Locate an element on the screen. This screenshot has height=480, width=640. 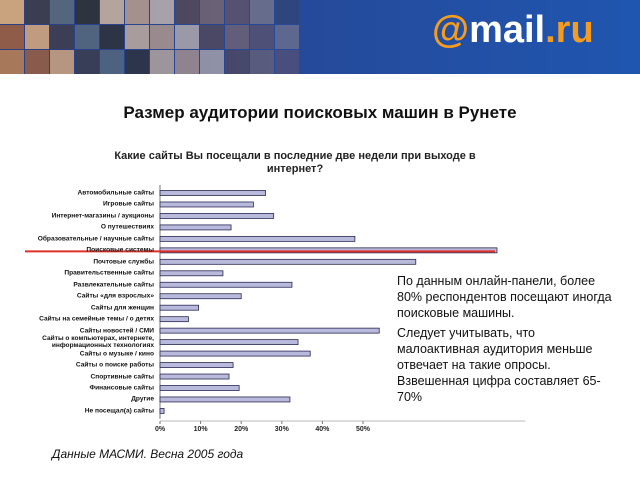
y-tick-label: Интернет-магазины / аукционы is located at coordinates (102, 216).